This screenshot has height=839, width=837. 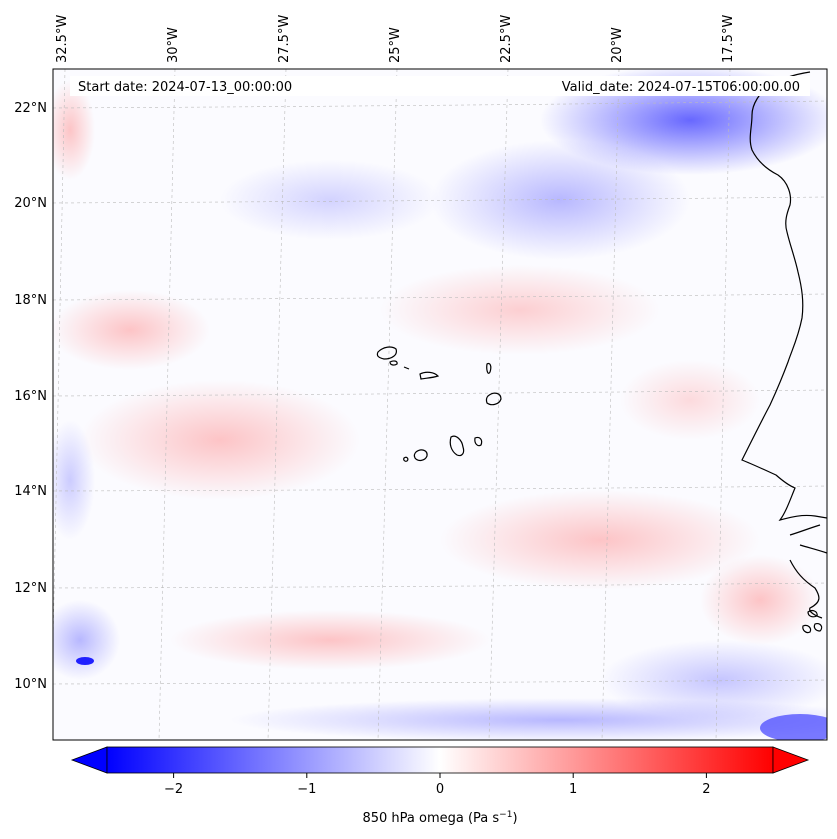 I want to click on latitude-labels: 22°N 20°N 18°N 16°N 14°N 12°N 10°N, so click(x=30, y=396).